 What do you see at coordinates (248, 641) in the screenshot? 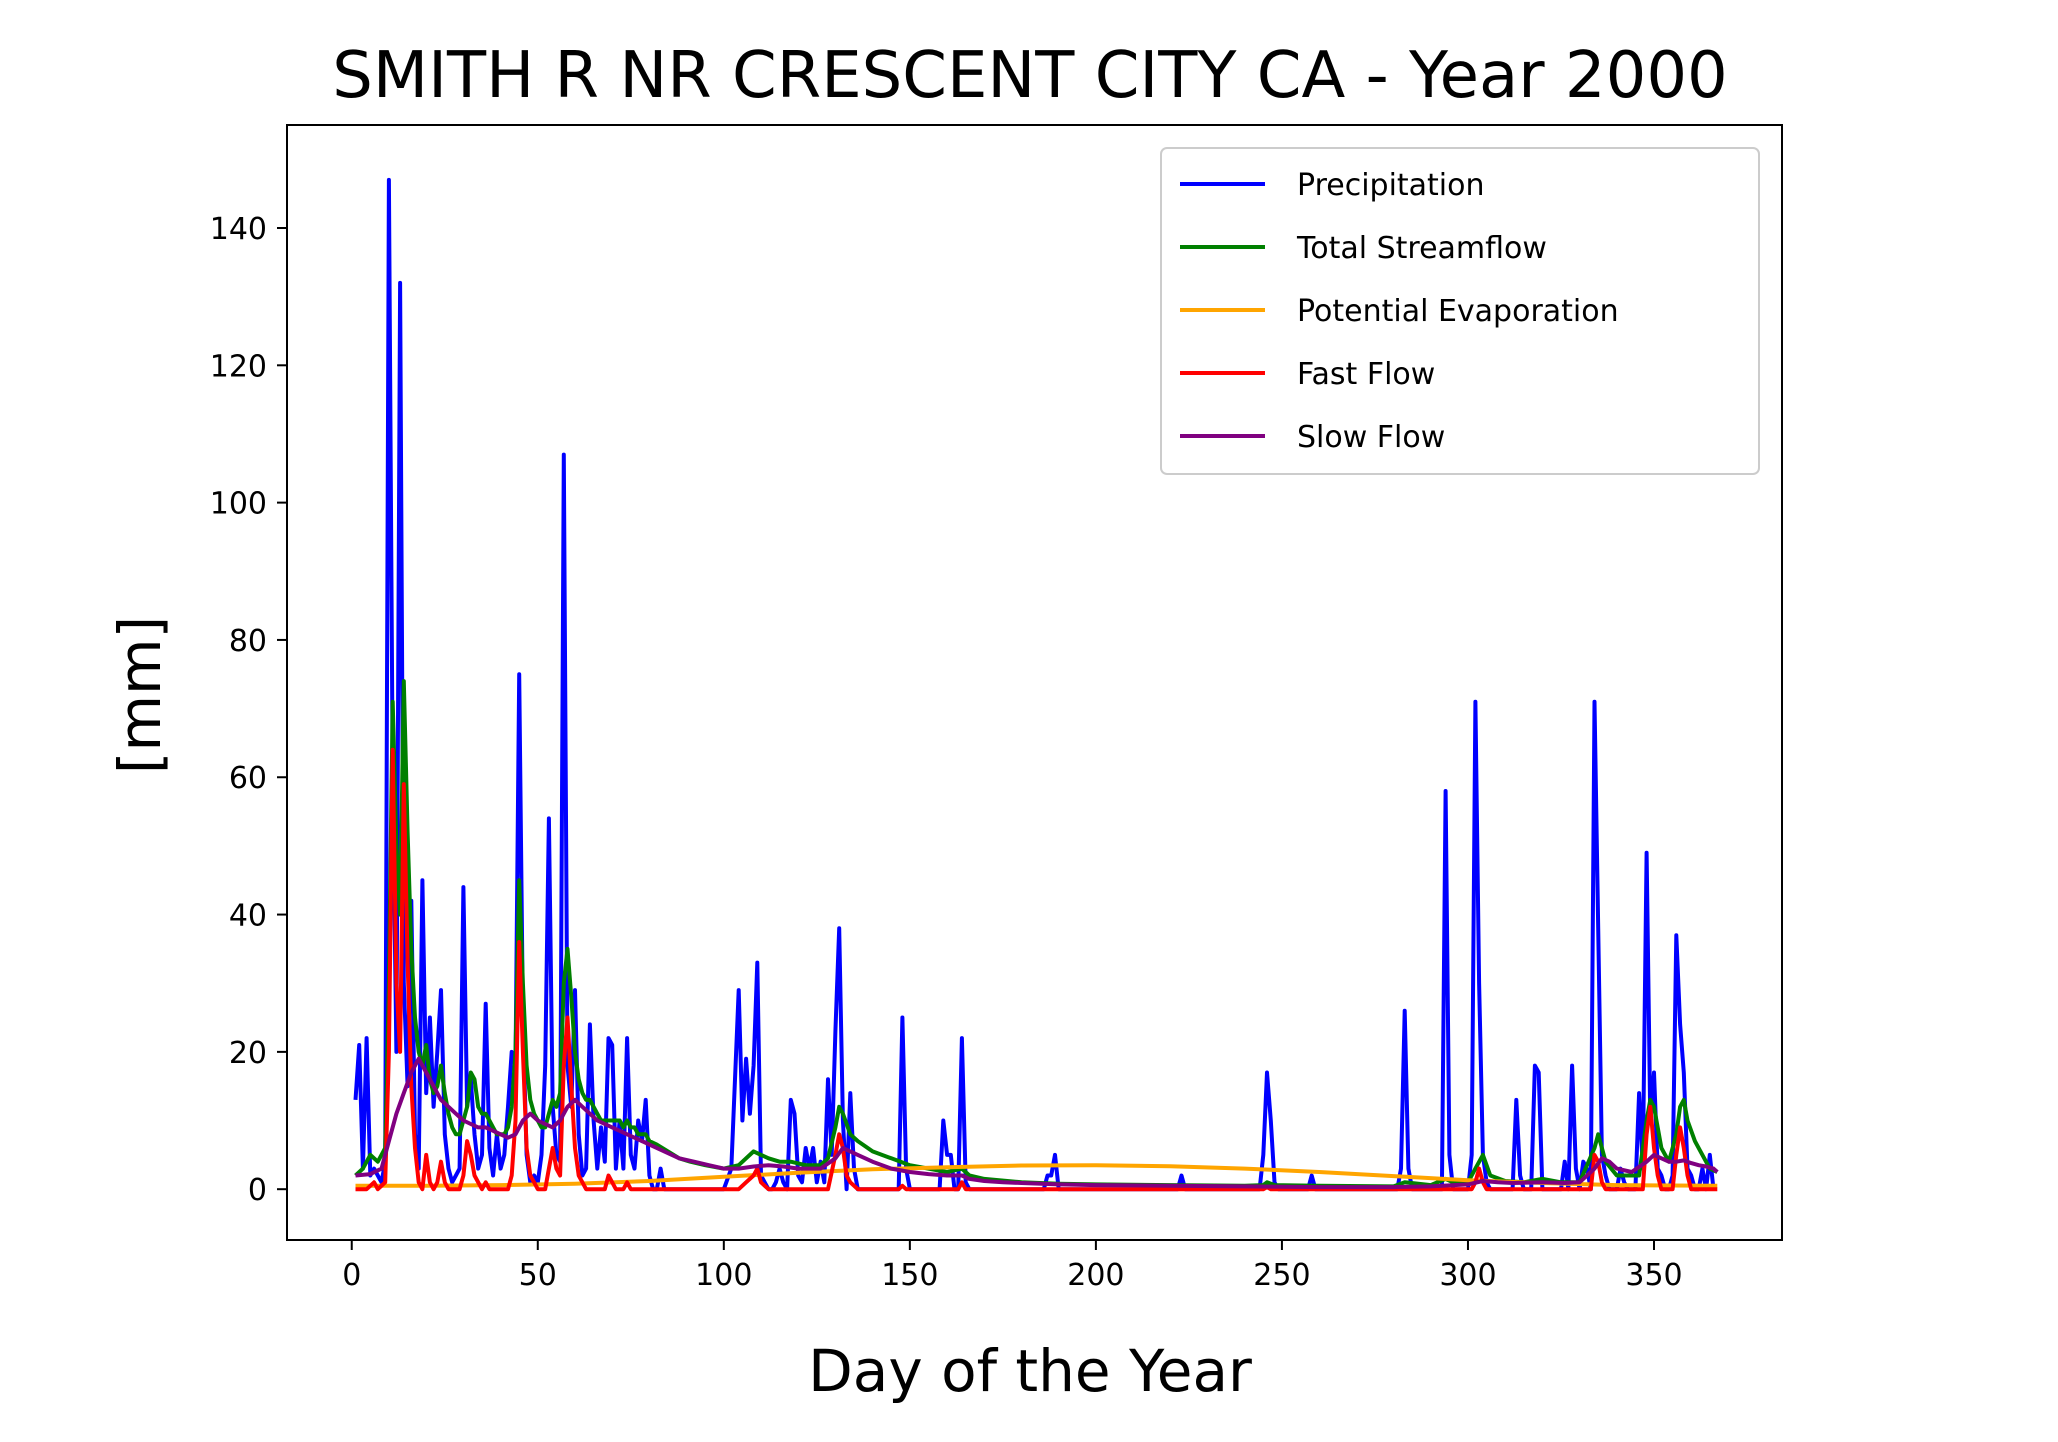
I see `y-tick-label: 80` at bounding box center [248, 641].